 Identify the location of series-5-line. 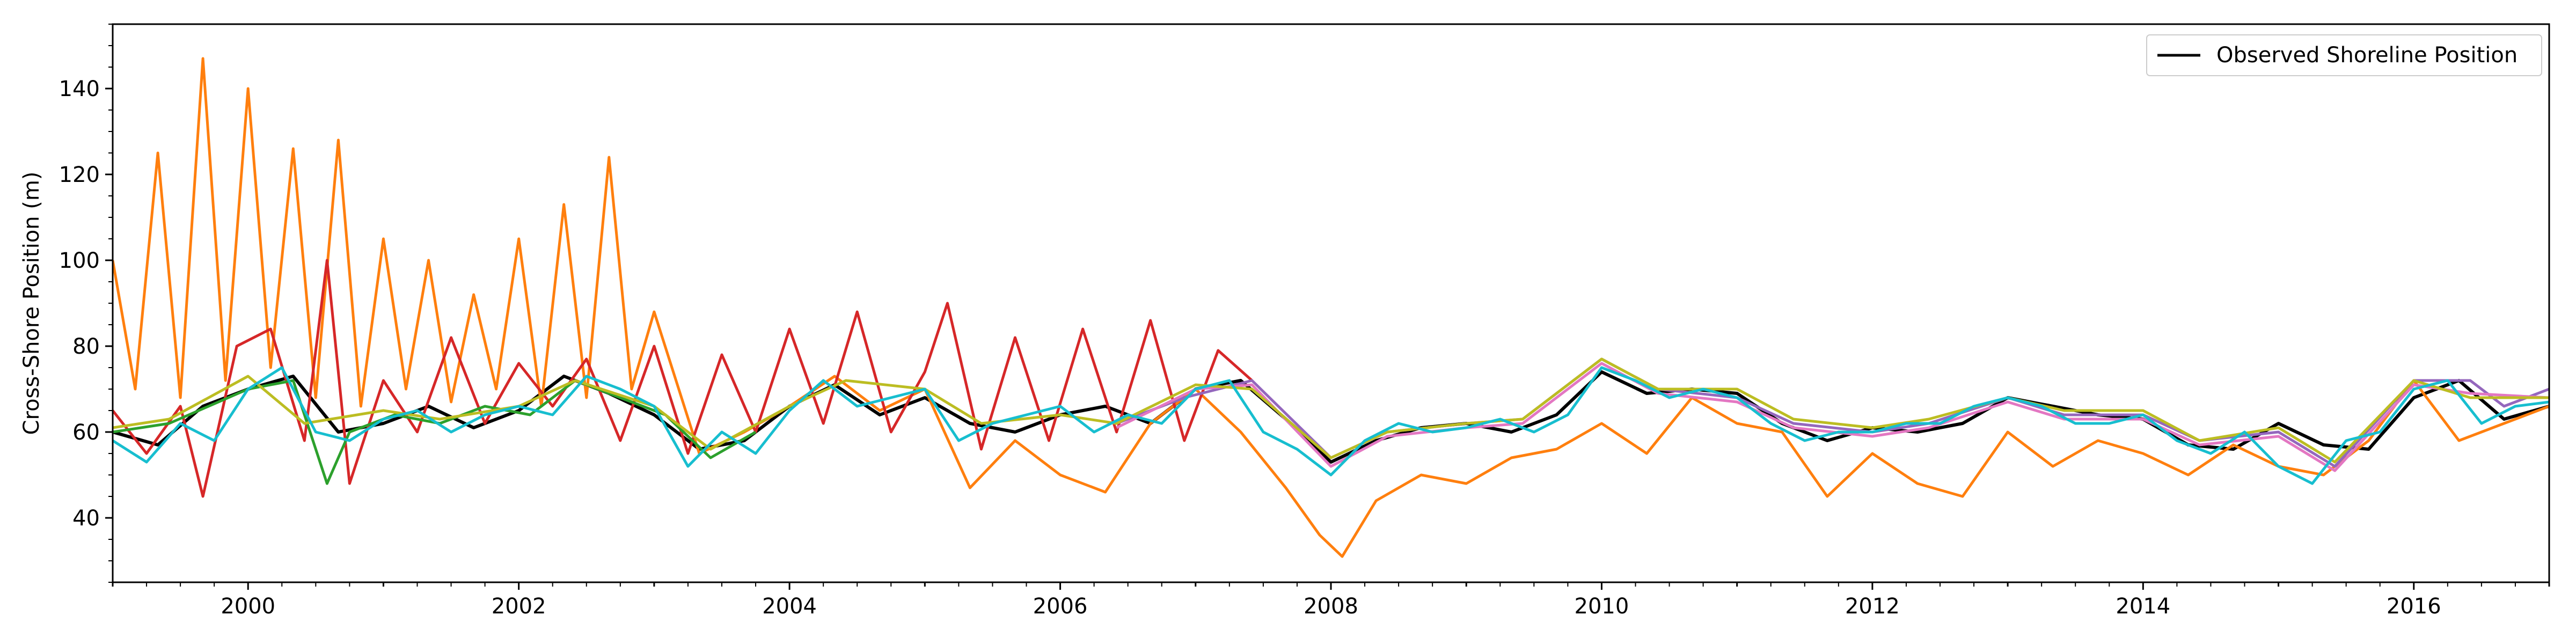
(1832, 412).